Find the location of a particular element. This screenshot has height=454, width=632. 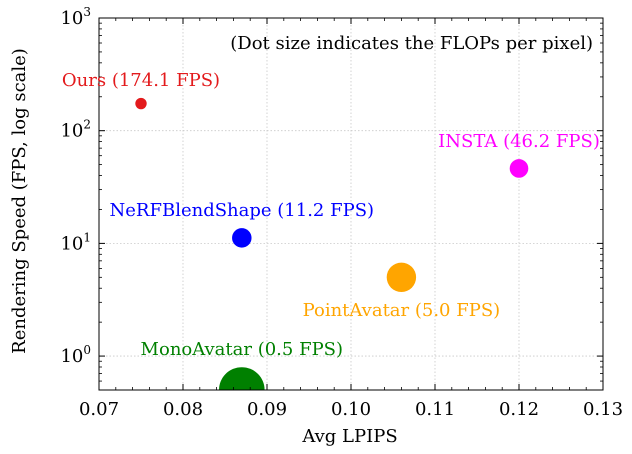

x-tick-label: 0.10 is located at coordinates (351, 409).